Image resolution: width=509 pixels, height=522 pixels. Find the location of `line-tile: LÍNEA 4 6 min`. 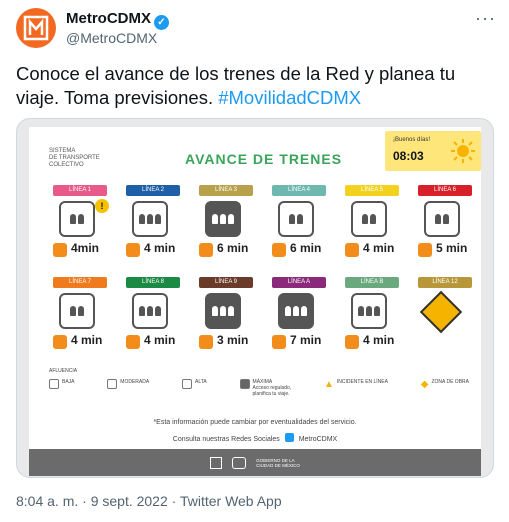

line-tile: LÍNEA 4 6 min is located at coordinates (302, 221).